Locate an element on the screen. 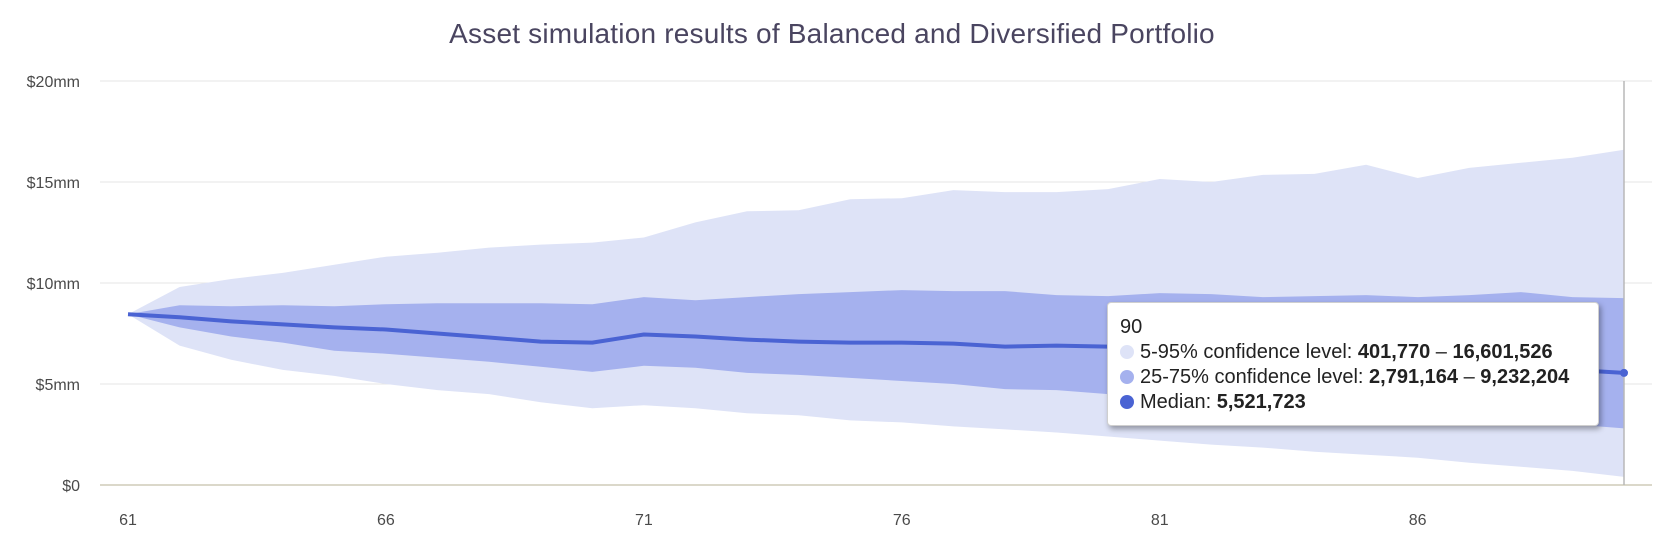  y-tick-label-2: $10mm is located at coordinates (53, 284).